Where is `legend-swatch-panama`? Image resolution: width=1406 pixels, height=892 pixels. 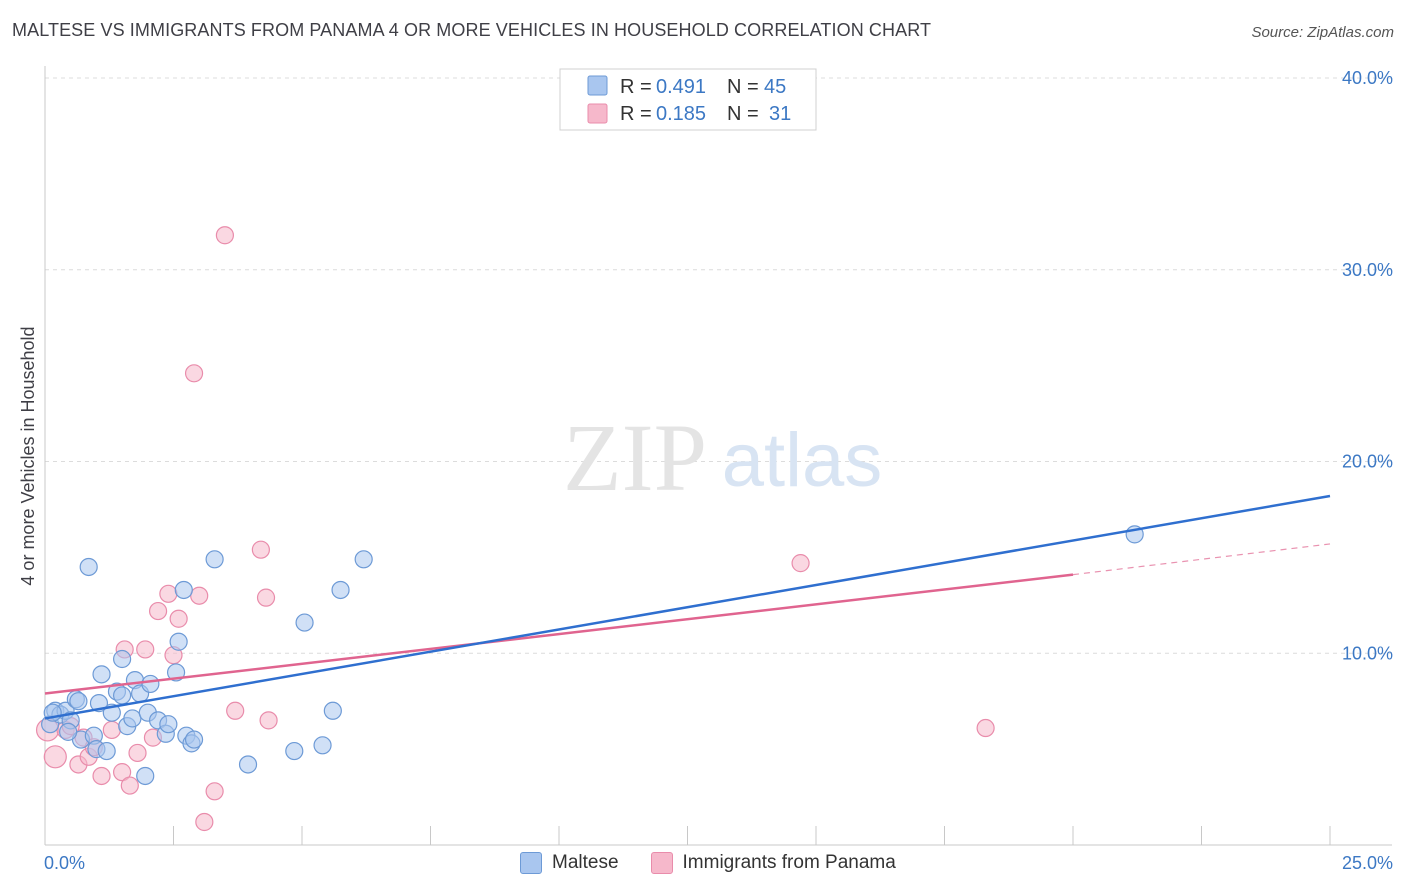
legend-swatch-panama is located at coordinates (597, 113).